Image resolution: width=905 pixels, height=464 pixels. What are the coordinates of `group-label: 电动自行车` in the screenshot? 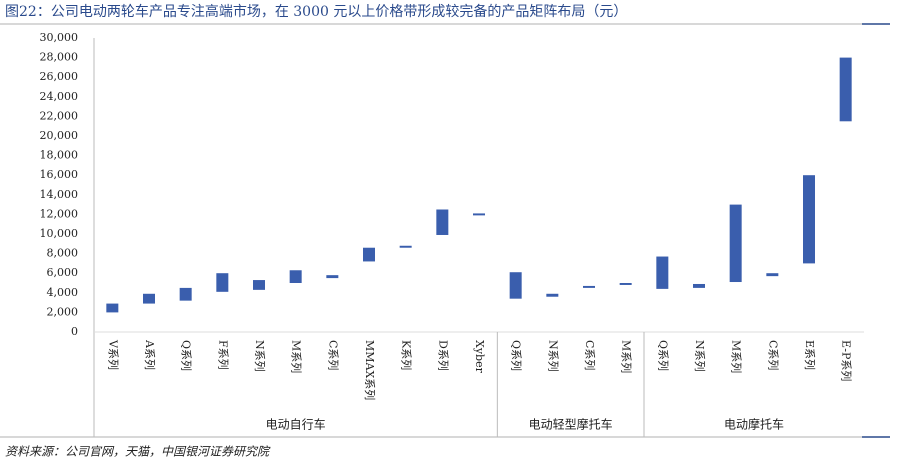 It's located at (296, 424).